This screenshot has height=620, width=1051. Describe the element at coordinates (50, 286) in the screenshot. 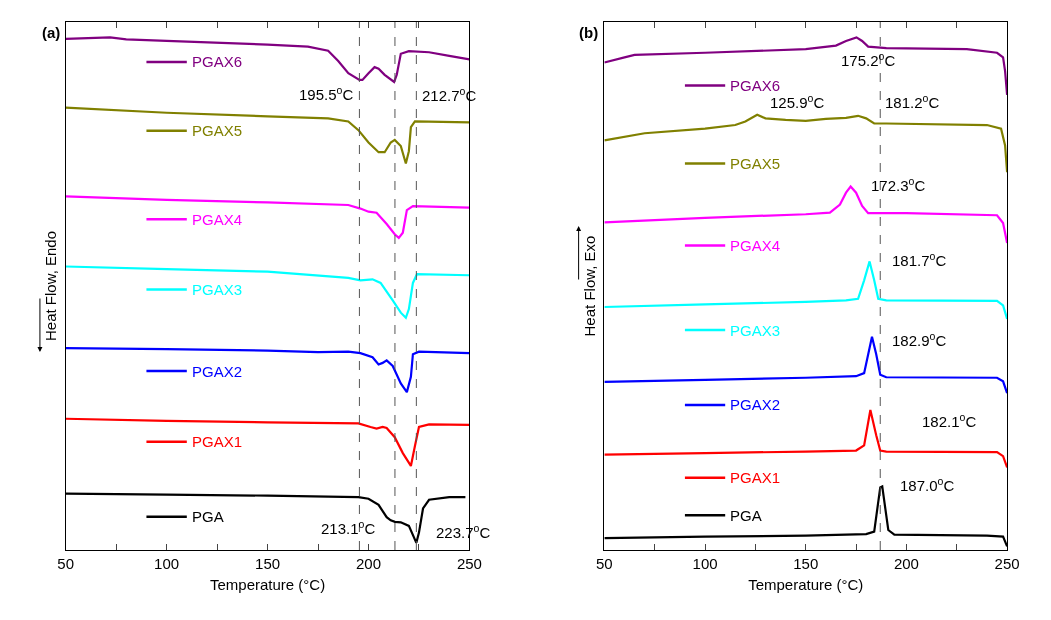

I see `y-axis-title: Heat Flow, Endo` at that location.